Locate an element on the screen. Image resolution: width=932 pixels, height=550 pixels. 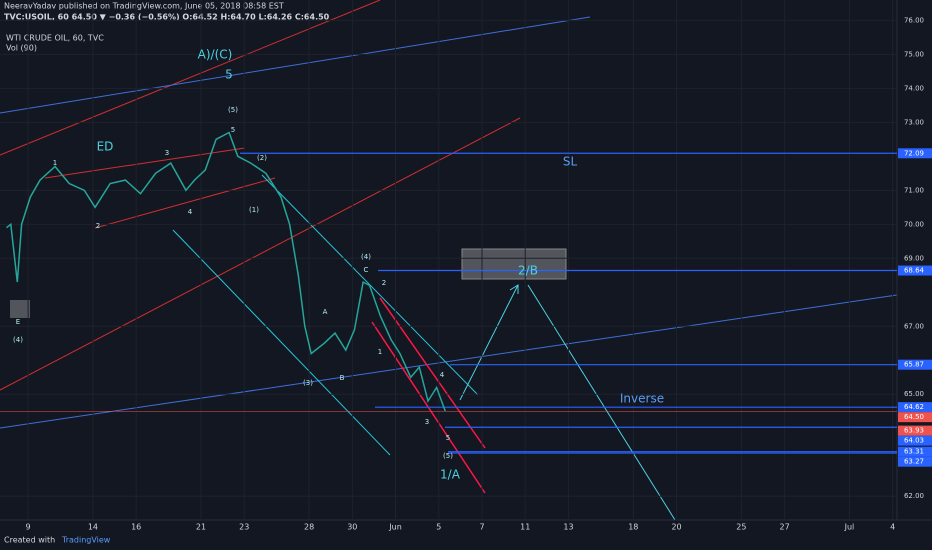
price-label: 63.93 is located at coordinates (914, 431).